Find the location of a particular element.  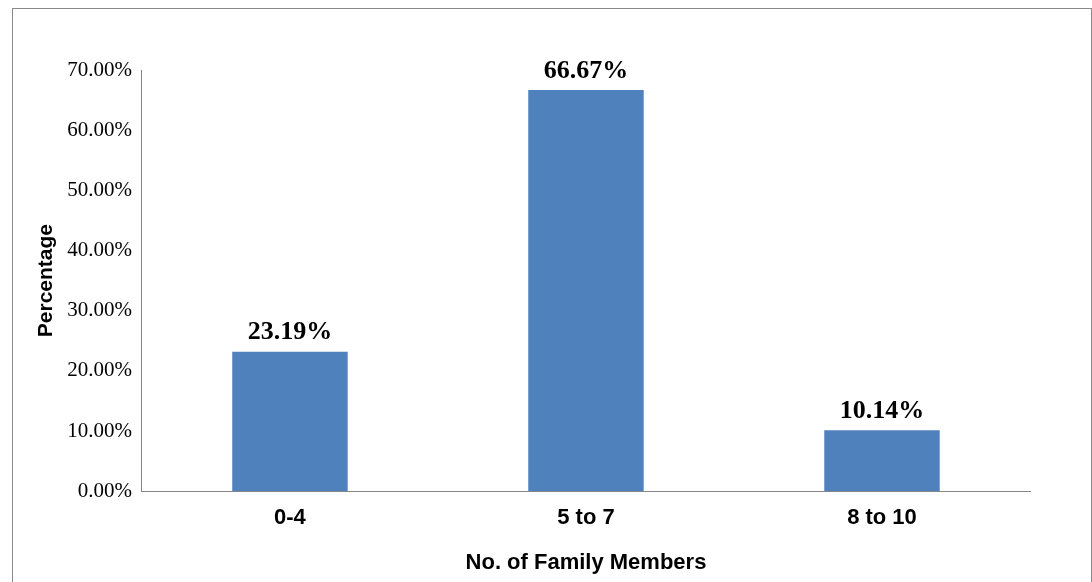

y-tick-label: 70.00% is located at coordinates (99, 68).